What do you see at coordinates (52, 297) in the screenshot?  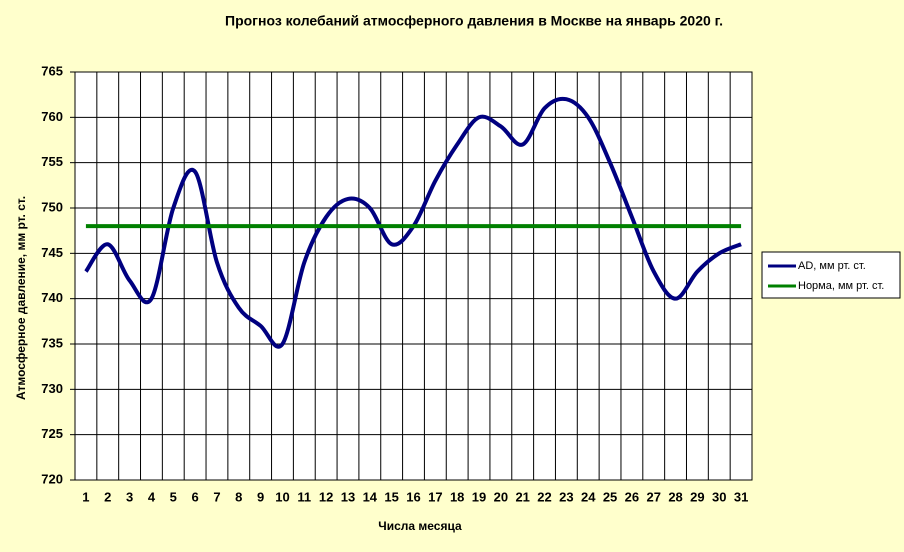 I see `y-tick-label: 740` at bounding box center [52, 297].